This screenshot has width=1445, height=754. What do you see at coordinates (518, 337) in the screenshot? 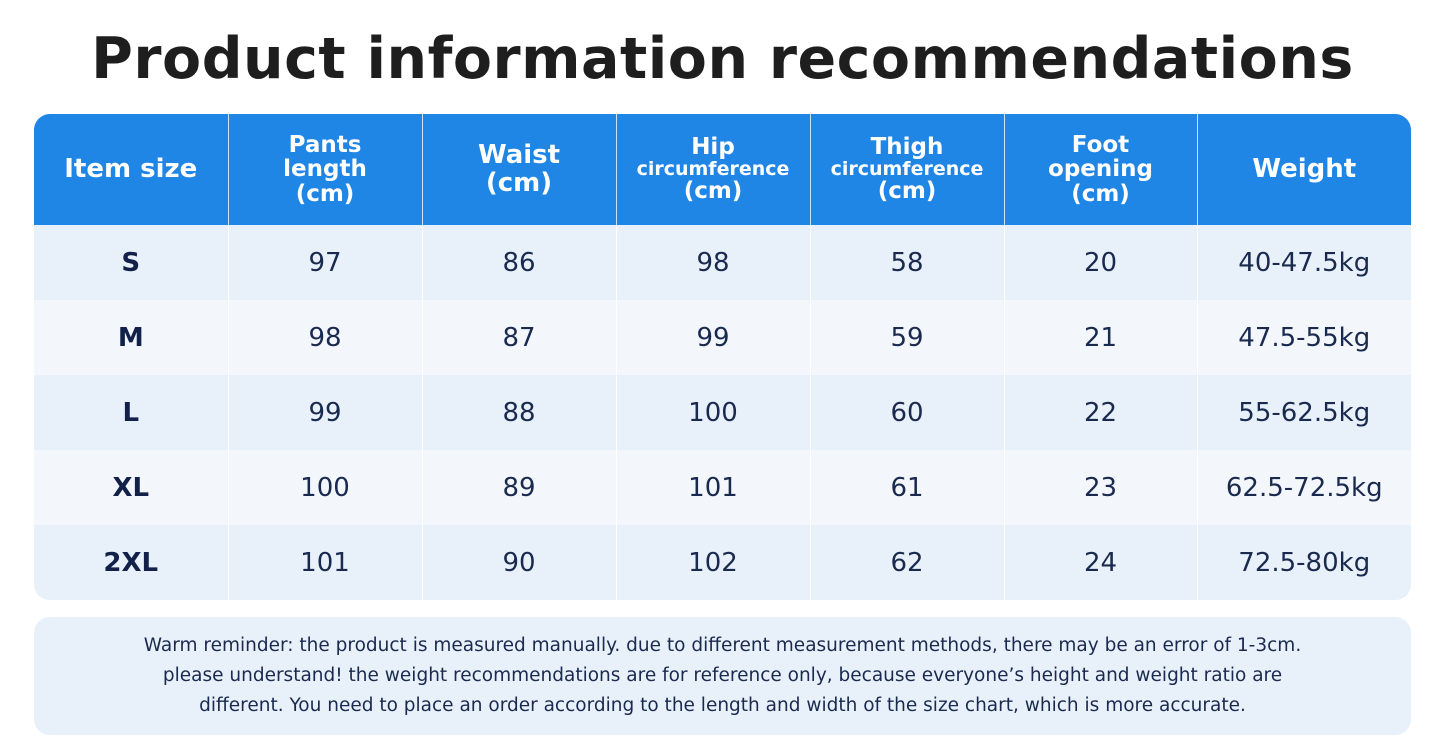
I see `cell-waist: 87` at bounding box center [518, 337].